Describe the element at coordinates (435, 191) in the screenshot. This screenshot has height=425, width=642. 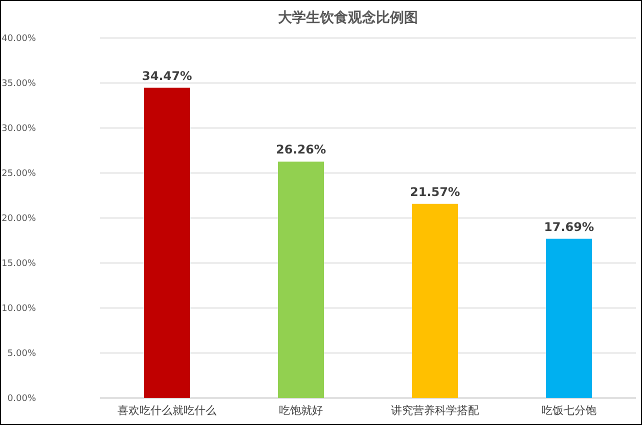
I see `data-label: 21.57%` at that location.